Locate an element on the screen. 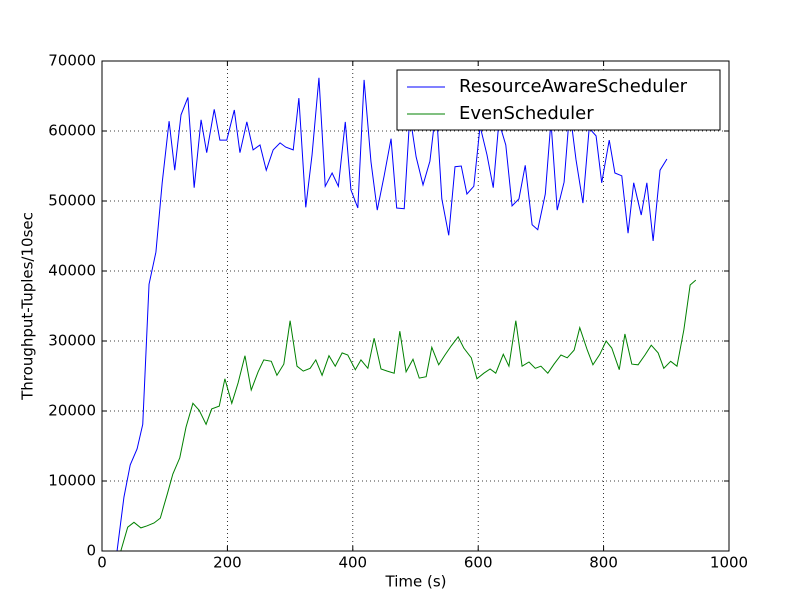  x-axis-label: Time (s) is located at coordinates (416, 582).